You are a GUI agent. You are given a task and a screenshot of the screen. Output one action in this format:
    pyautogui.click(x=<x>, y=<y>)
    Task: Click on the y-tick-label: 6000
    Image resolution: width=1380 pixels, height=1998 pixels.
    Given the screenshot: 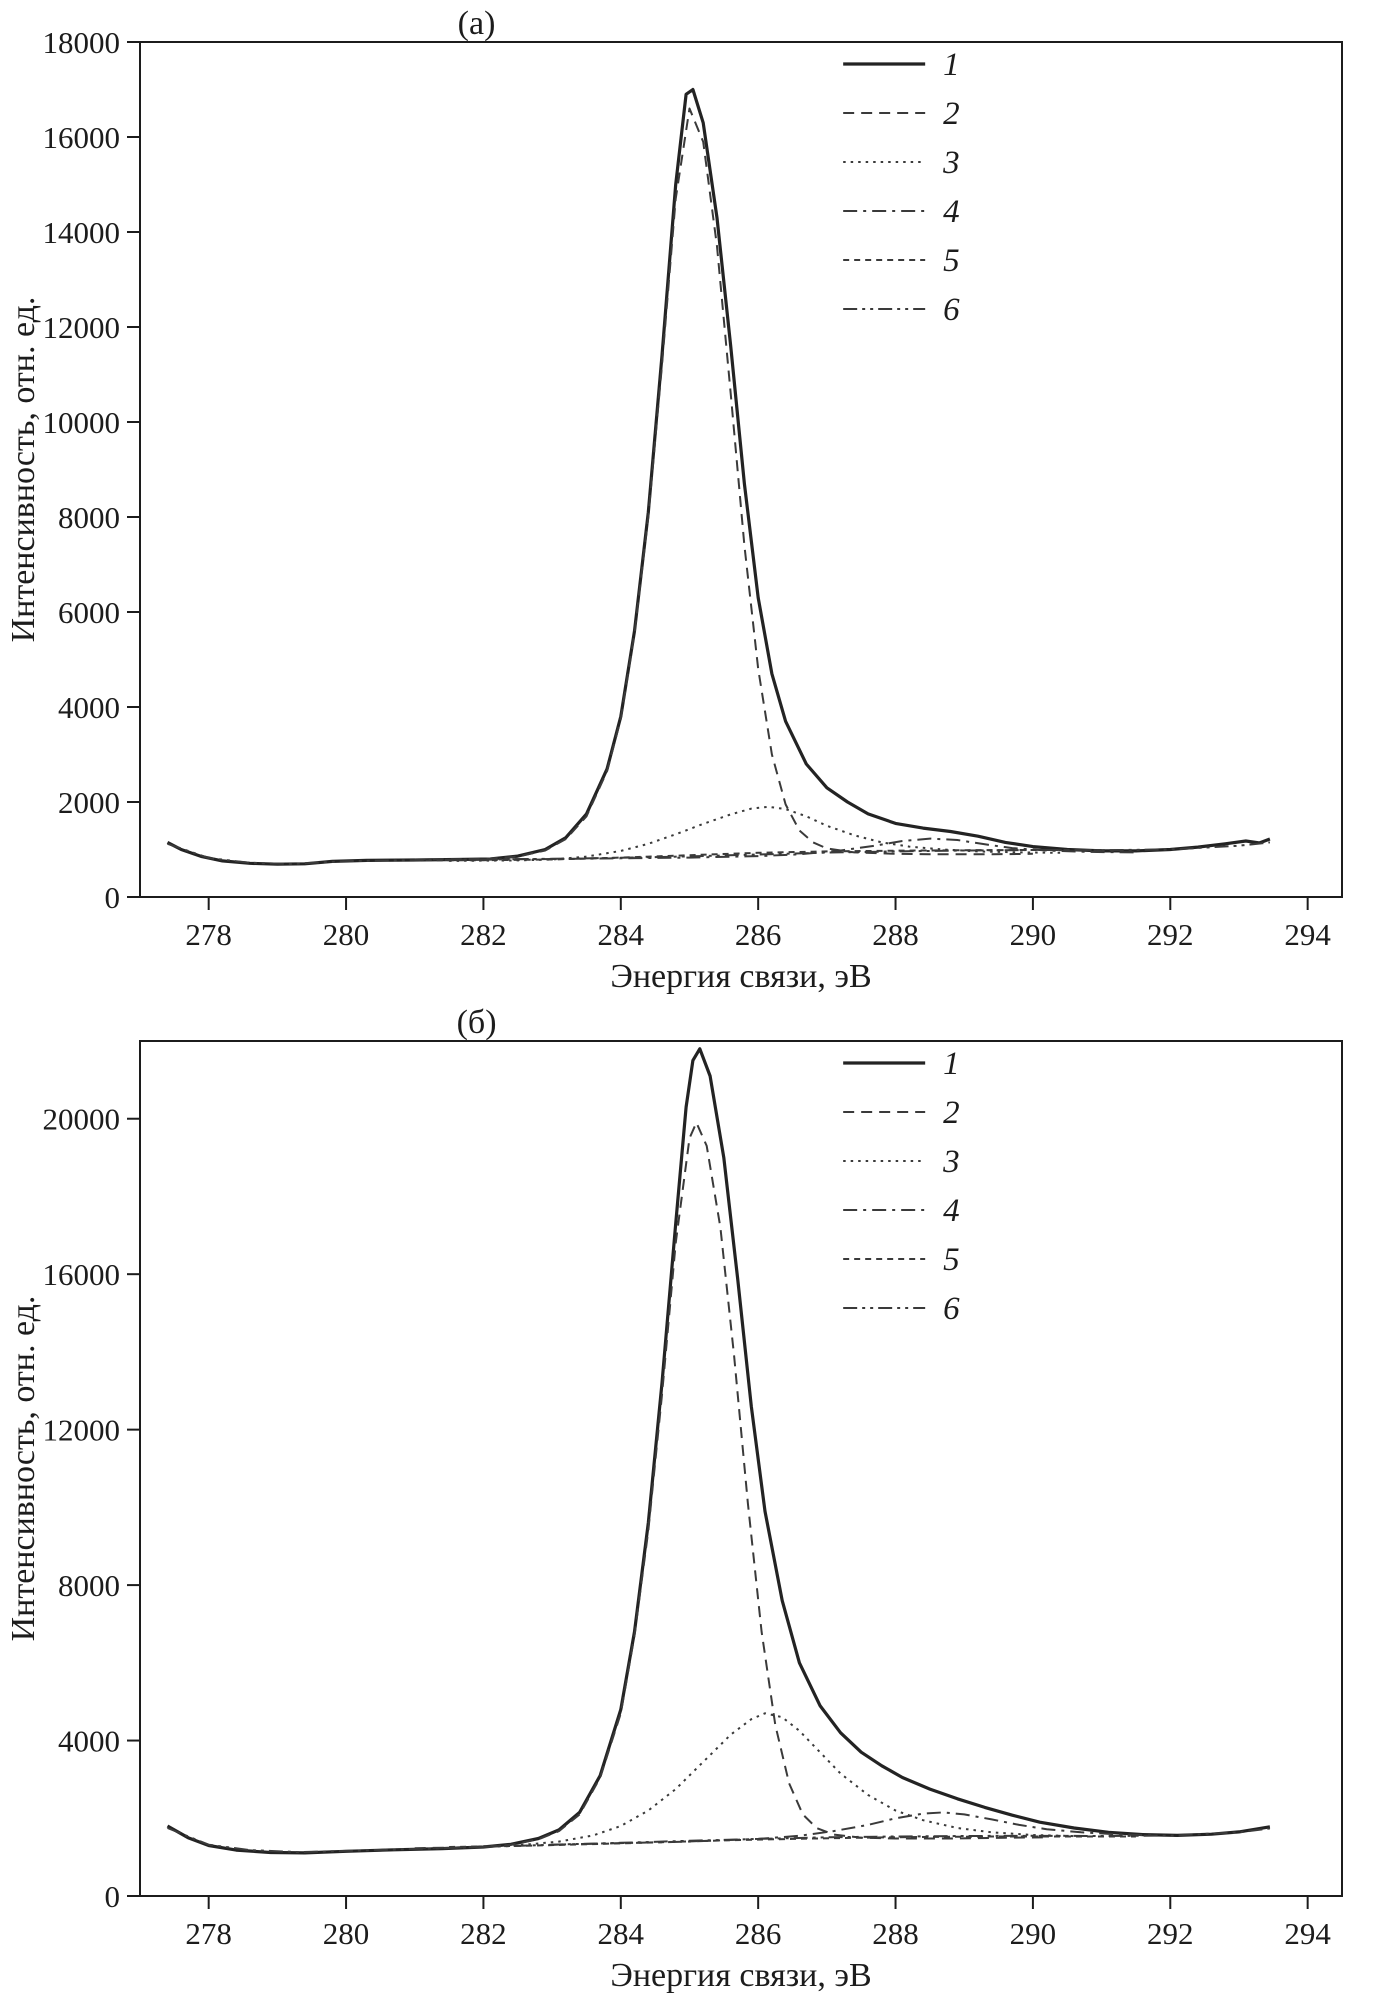 What is the action you would take?
    pyautogui.click(x=89, y=612)
    